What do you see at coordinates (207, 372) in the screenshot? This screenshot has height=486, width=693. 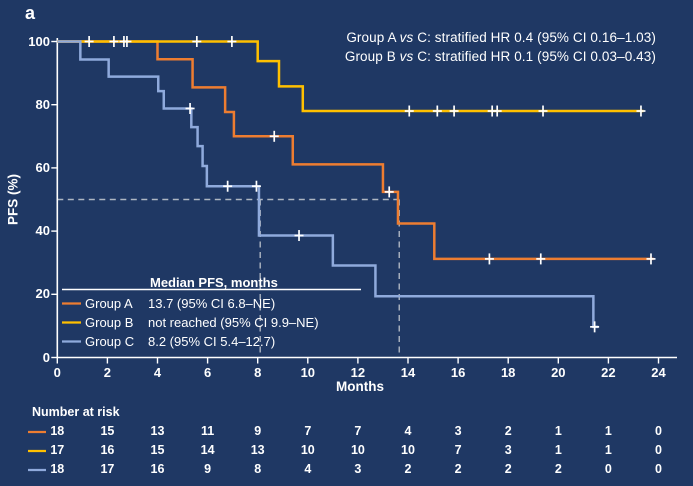 I see `x-tick-label: 6` at bounding box center [207, 372].